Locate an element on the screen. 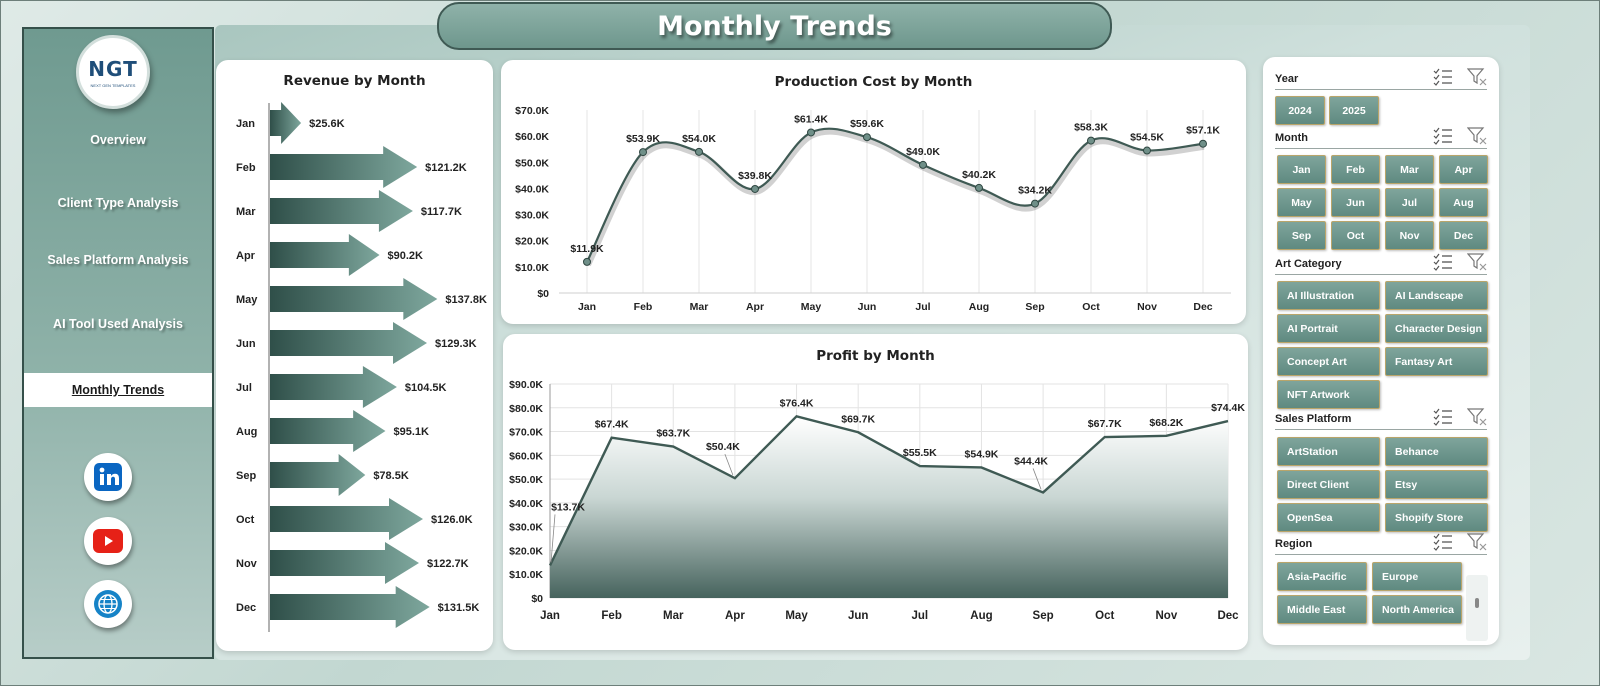 The height and width of the screenshot is (686, 1600). revenue-category-label: Jan is located at coordinates (245, 124).